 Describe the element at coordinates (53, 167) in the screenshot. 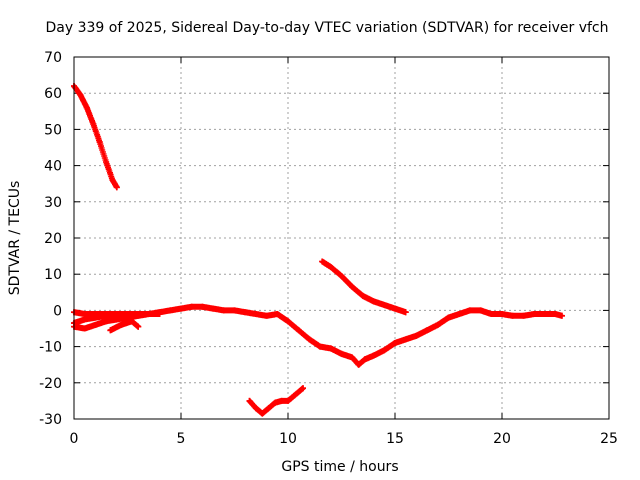

I see `y-tick-label: 40` at that location.